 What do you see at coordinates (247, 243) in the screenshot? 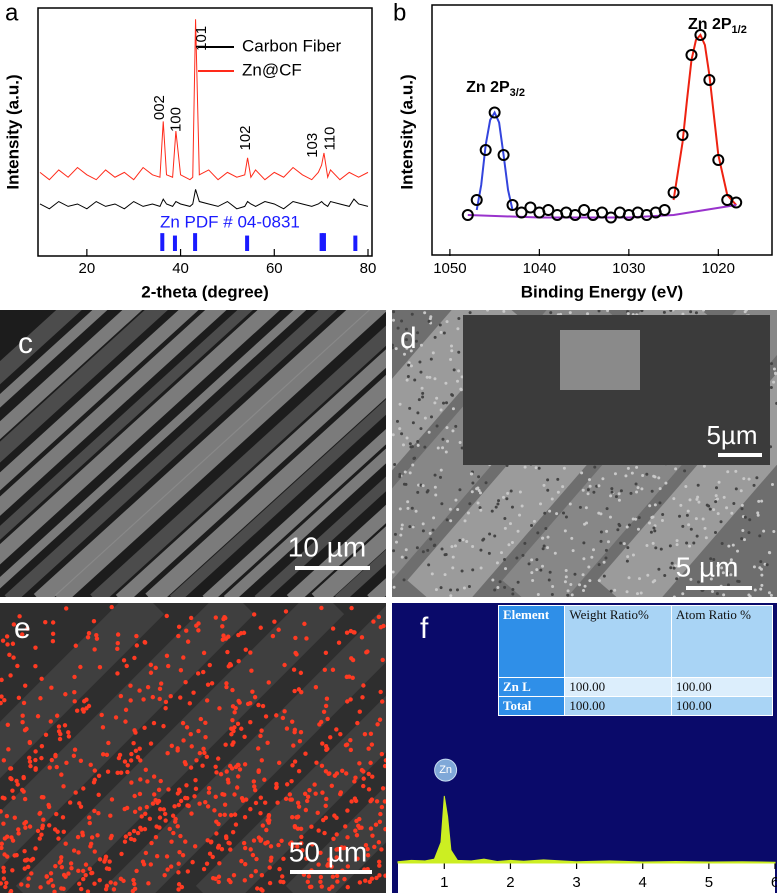
I see `reference-bar` at bounding box center [247, 243].